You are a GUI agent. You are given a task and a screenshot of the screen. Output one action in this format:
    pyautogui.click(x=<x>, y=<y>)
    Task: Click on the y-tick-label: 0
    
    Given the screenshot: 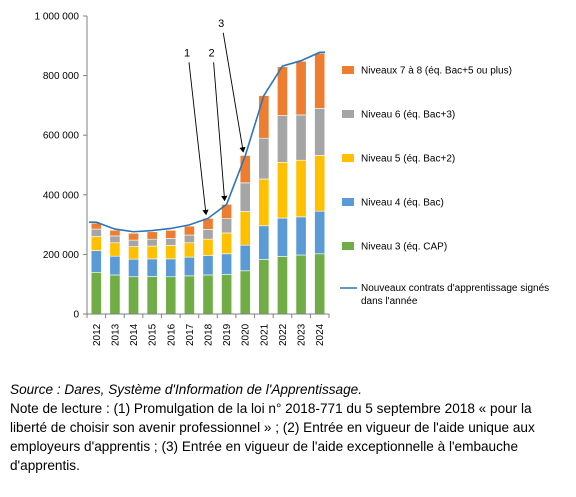 What is the action you would take?
    pyautogui.click(x=76, y=315)
    